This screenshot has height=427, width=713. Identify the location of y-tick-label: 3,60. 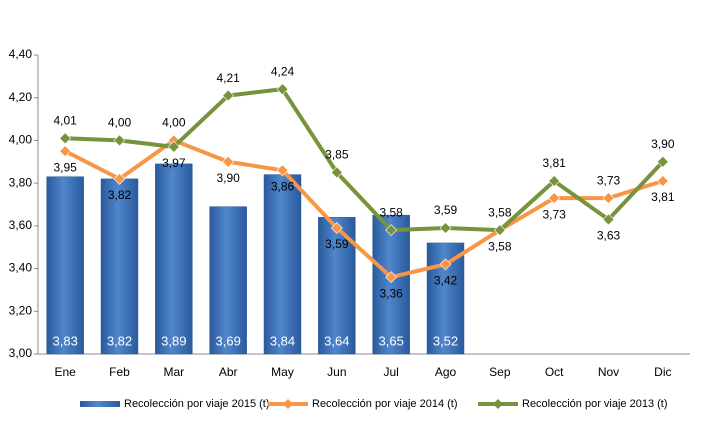
(21, 225).